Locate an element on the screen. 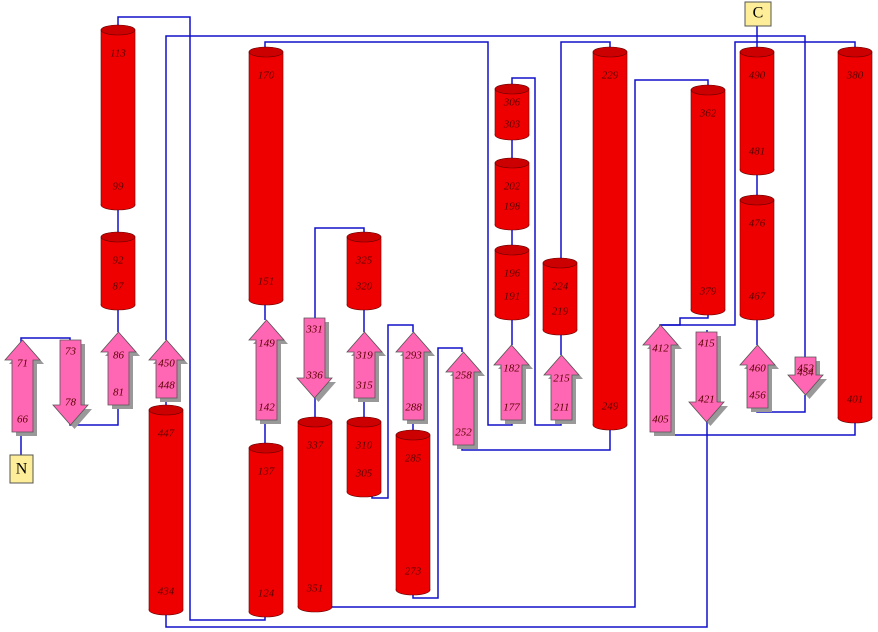  helix-end-label: 379 is located at coordinates (708, 292).